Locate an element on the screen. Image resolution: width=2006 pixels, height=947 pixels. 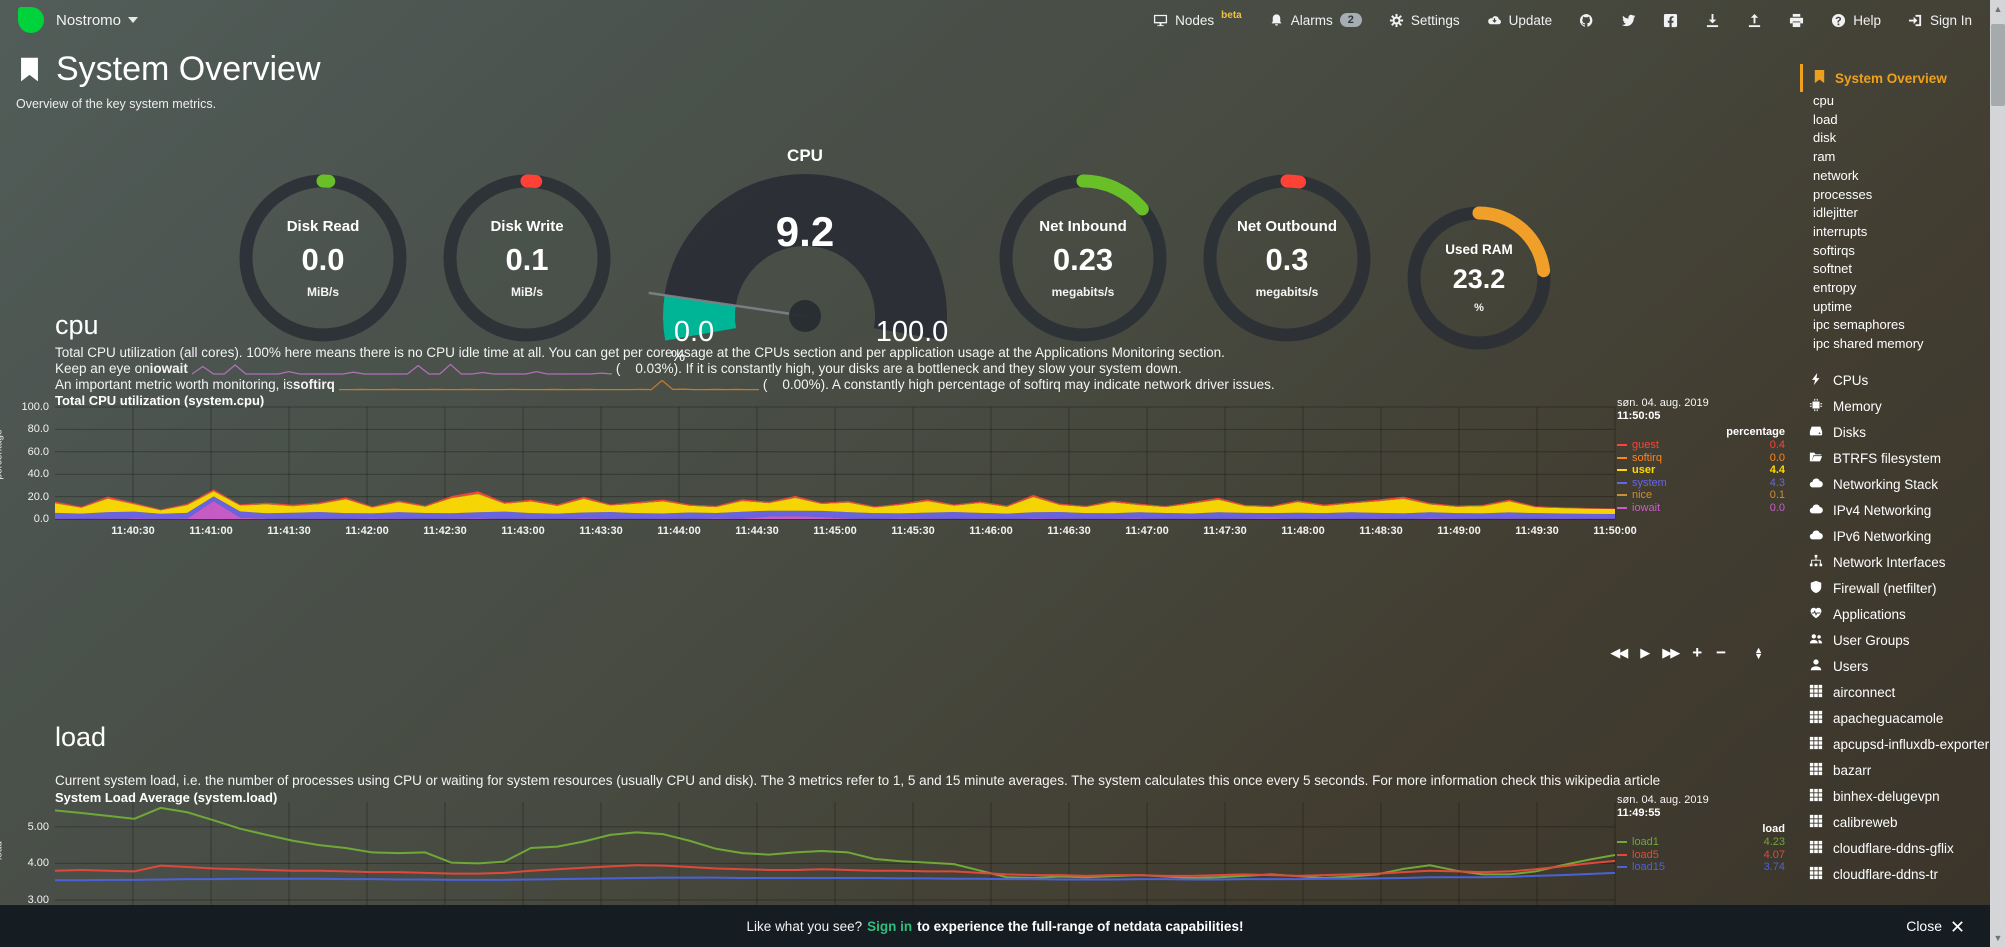
sidebar-item-ipv6-networking: IPv6 Networking is located at coordinates (1895, 537).